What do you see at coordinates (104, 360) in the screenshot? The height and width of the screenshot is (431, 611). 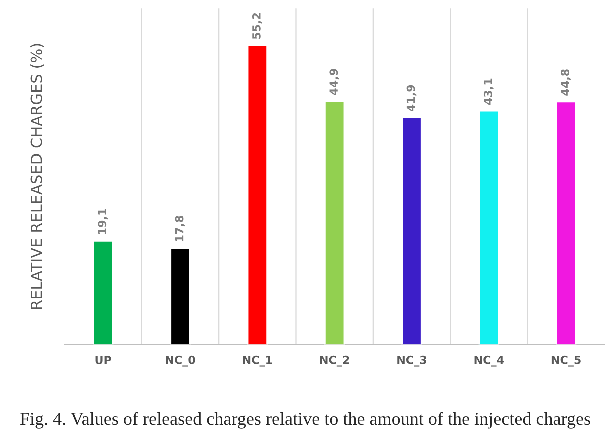 I see `x-tick-label: UP` at bounding box center [104, 360].